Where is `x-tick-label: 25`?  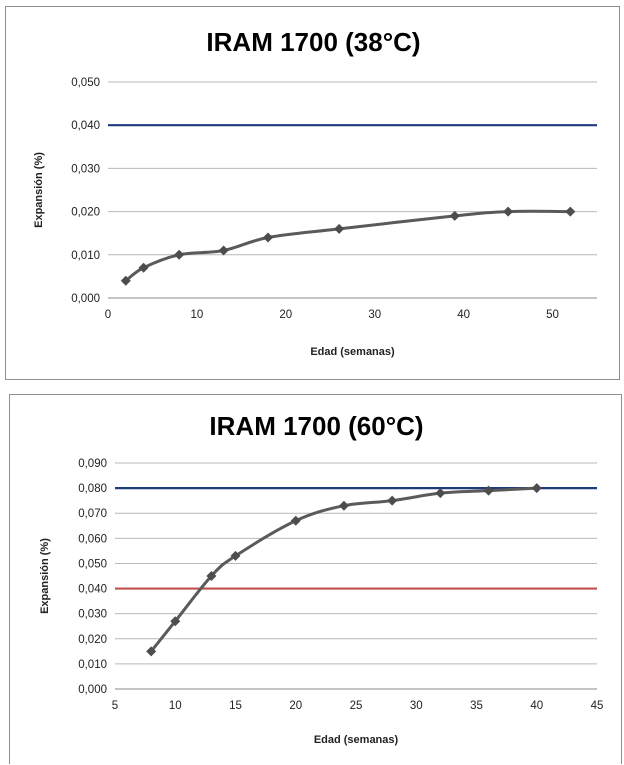 x-tick-label: 25 is located at coordinates (356, 706).